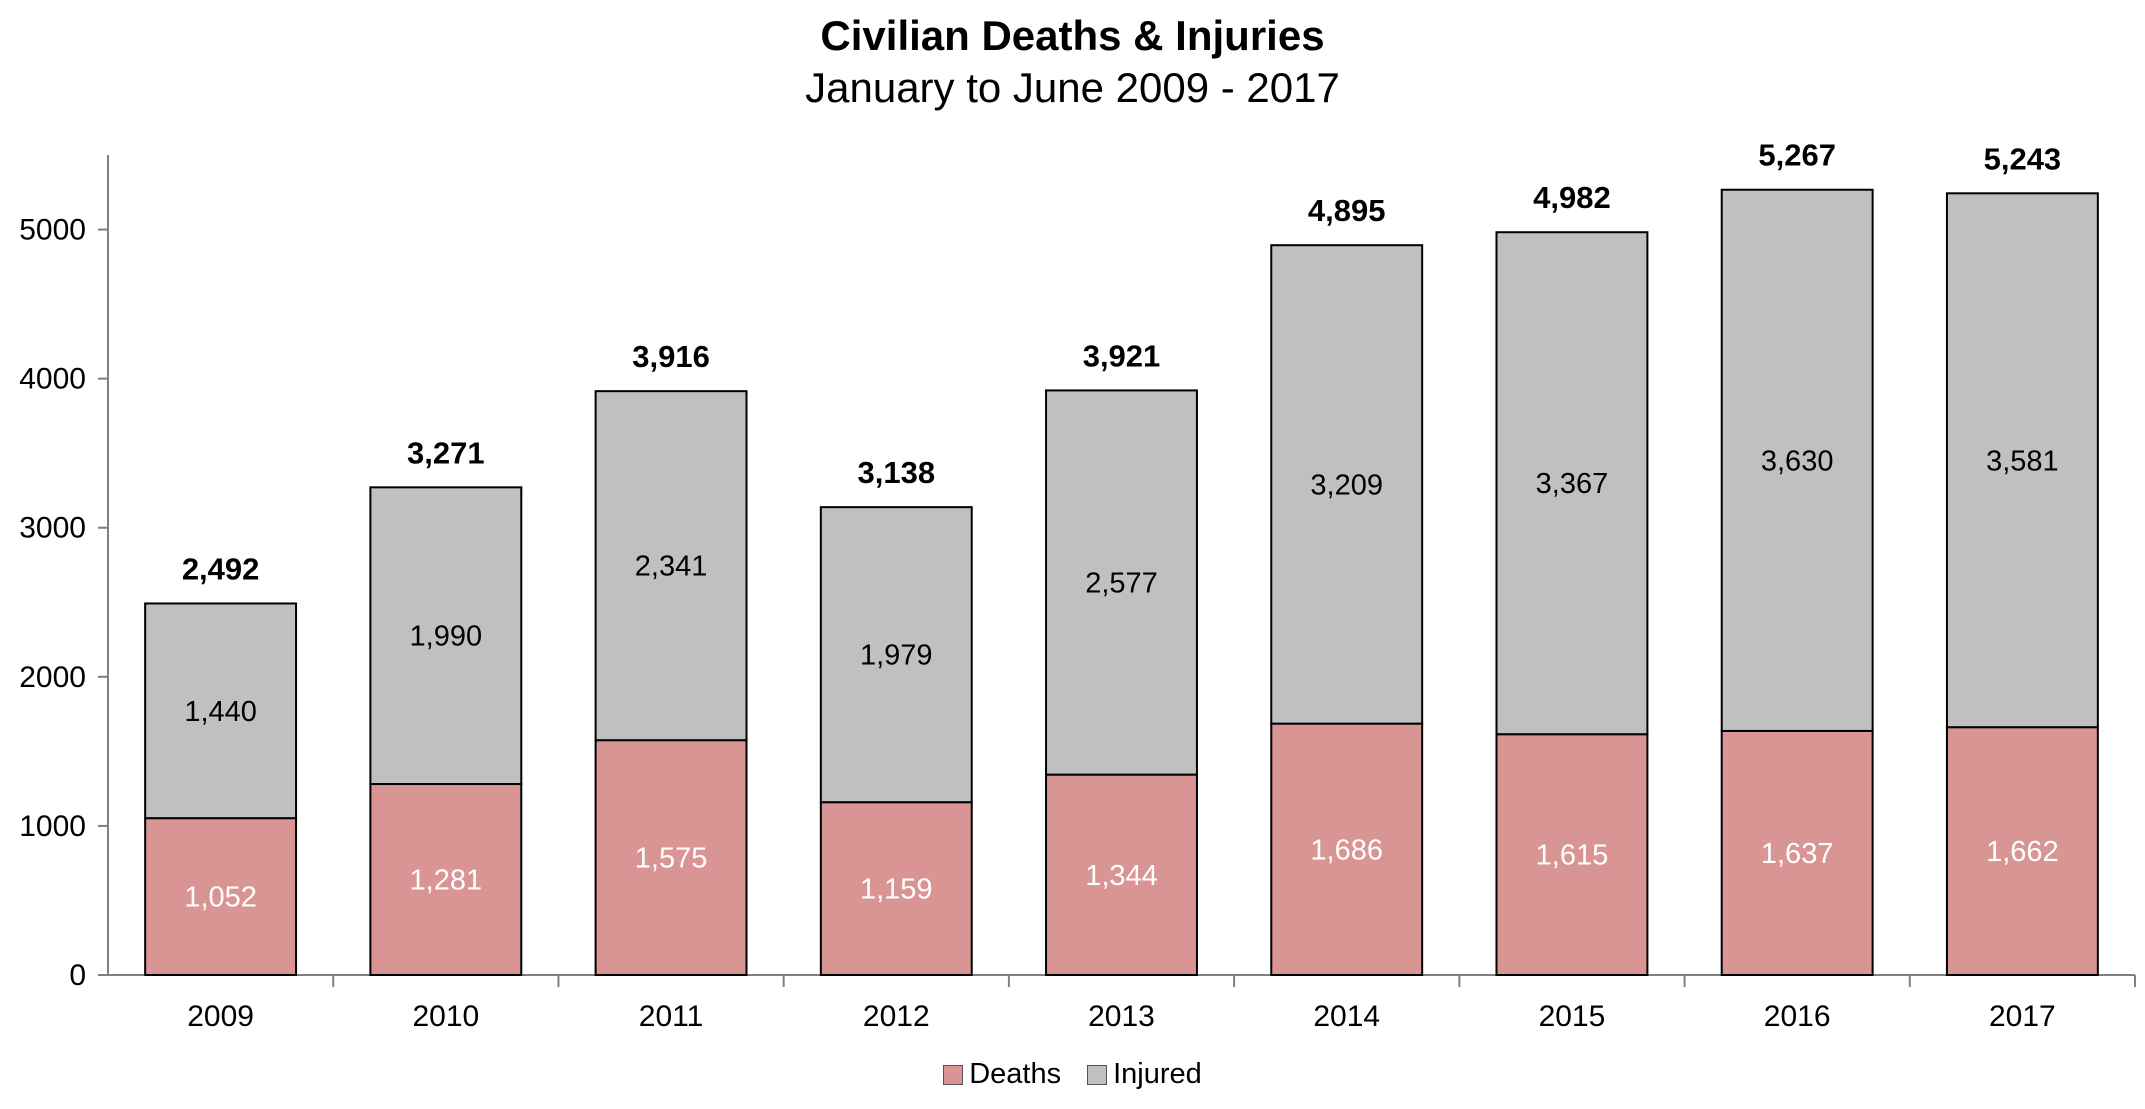  I want to click on x-tick-label-2015: 2015, so click(1572, 1016).